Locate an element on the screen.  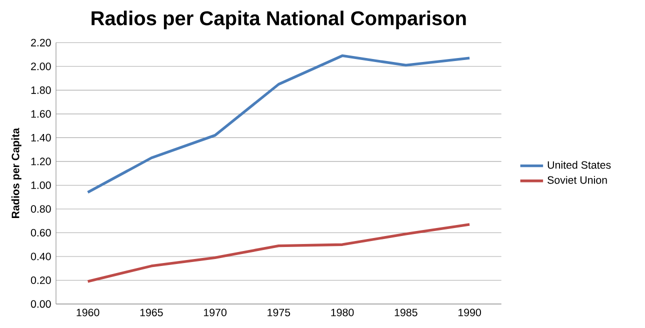
y-tick-label: 1.20 is located at coordinates (41, 162).